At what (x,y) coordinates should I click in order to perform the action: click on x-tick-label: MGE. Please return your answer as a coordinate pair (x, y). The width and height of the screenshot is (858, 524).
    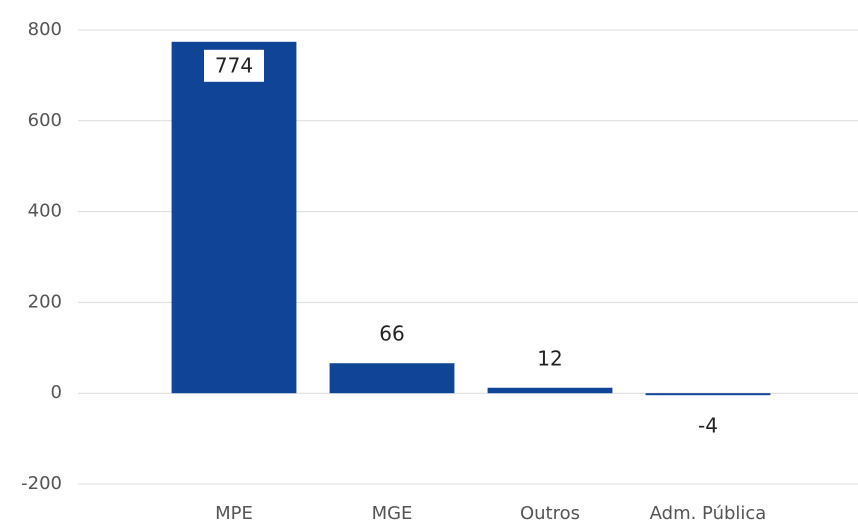
    Looking at the image, I should click on (392, 513).